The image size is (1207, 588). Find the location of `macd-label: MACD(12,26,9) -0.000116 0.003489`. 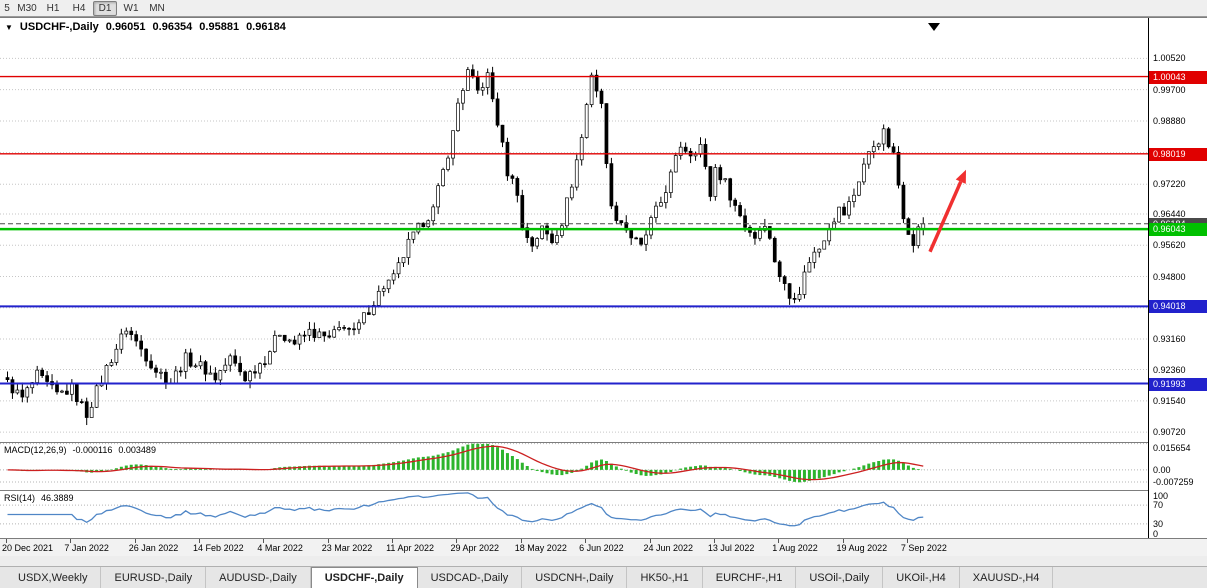

macd-label: MACD(12,26,9) -0.000116 0.003489 is located at coordinates (80, 450).